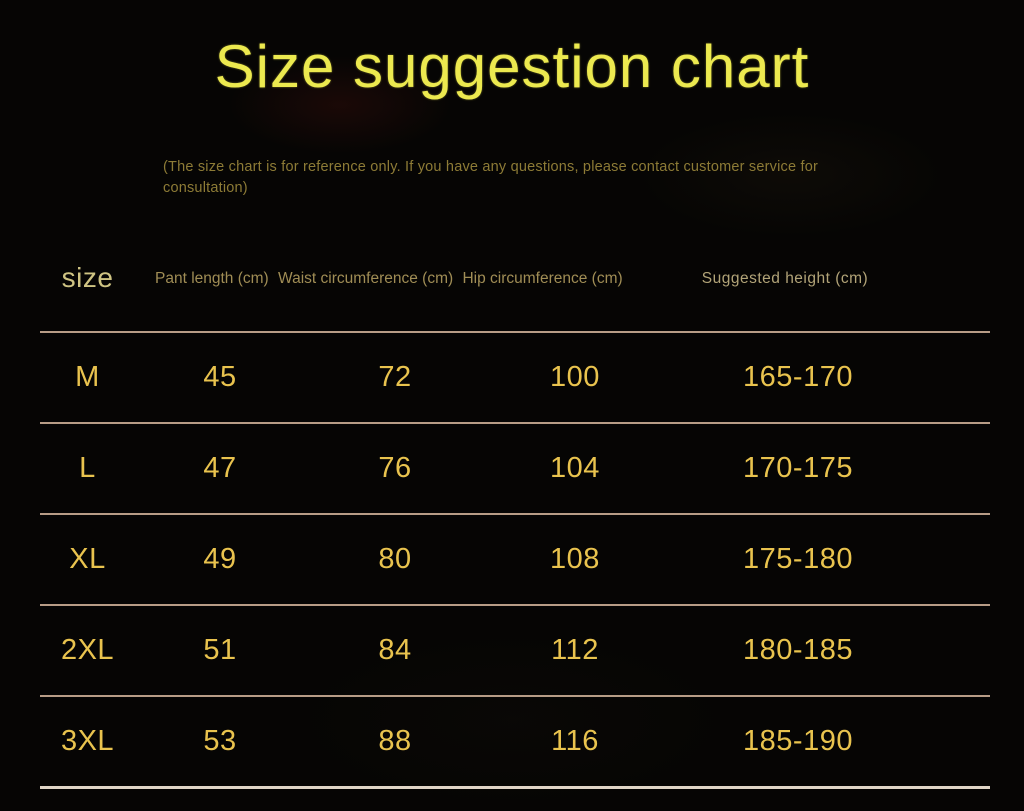 The image size is (1024, 811). Describe the element at coordinates (395, 377) in the screenshot. I see `waist-circumference-cell: 72` at that location.